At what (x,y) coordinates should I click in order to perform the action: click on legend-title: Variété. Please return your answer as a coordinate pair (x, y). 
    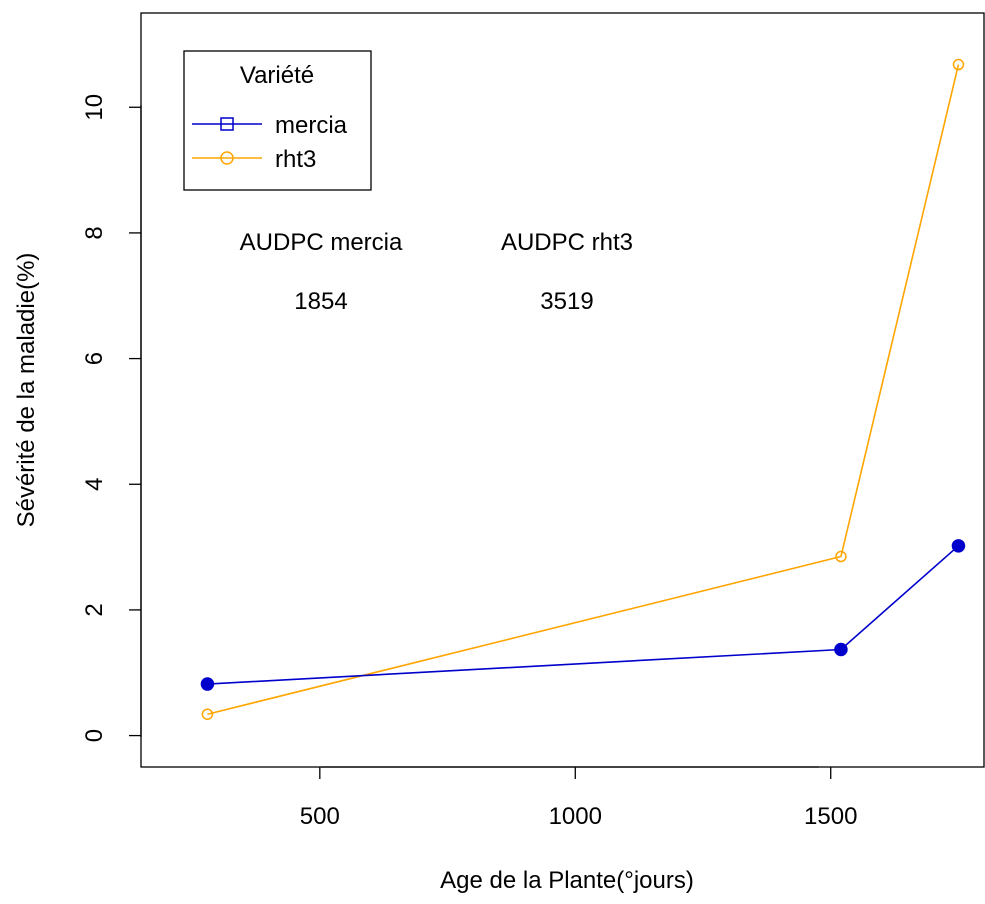
    Looking at the image, I should click on (277, 75).